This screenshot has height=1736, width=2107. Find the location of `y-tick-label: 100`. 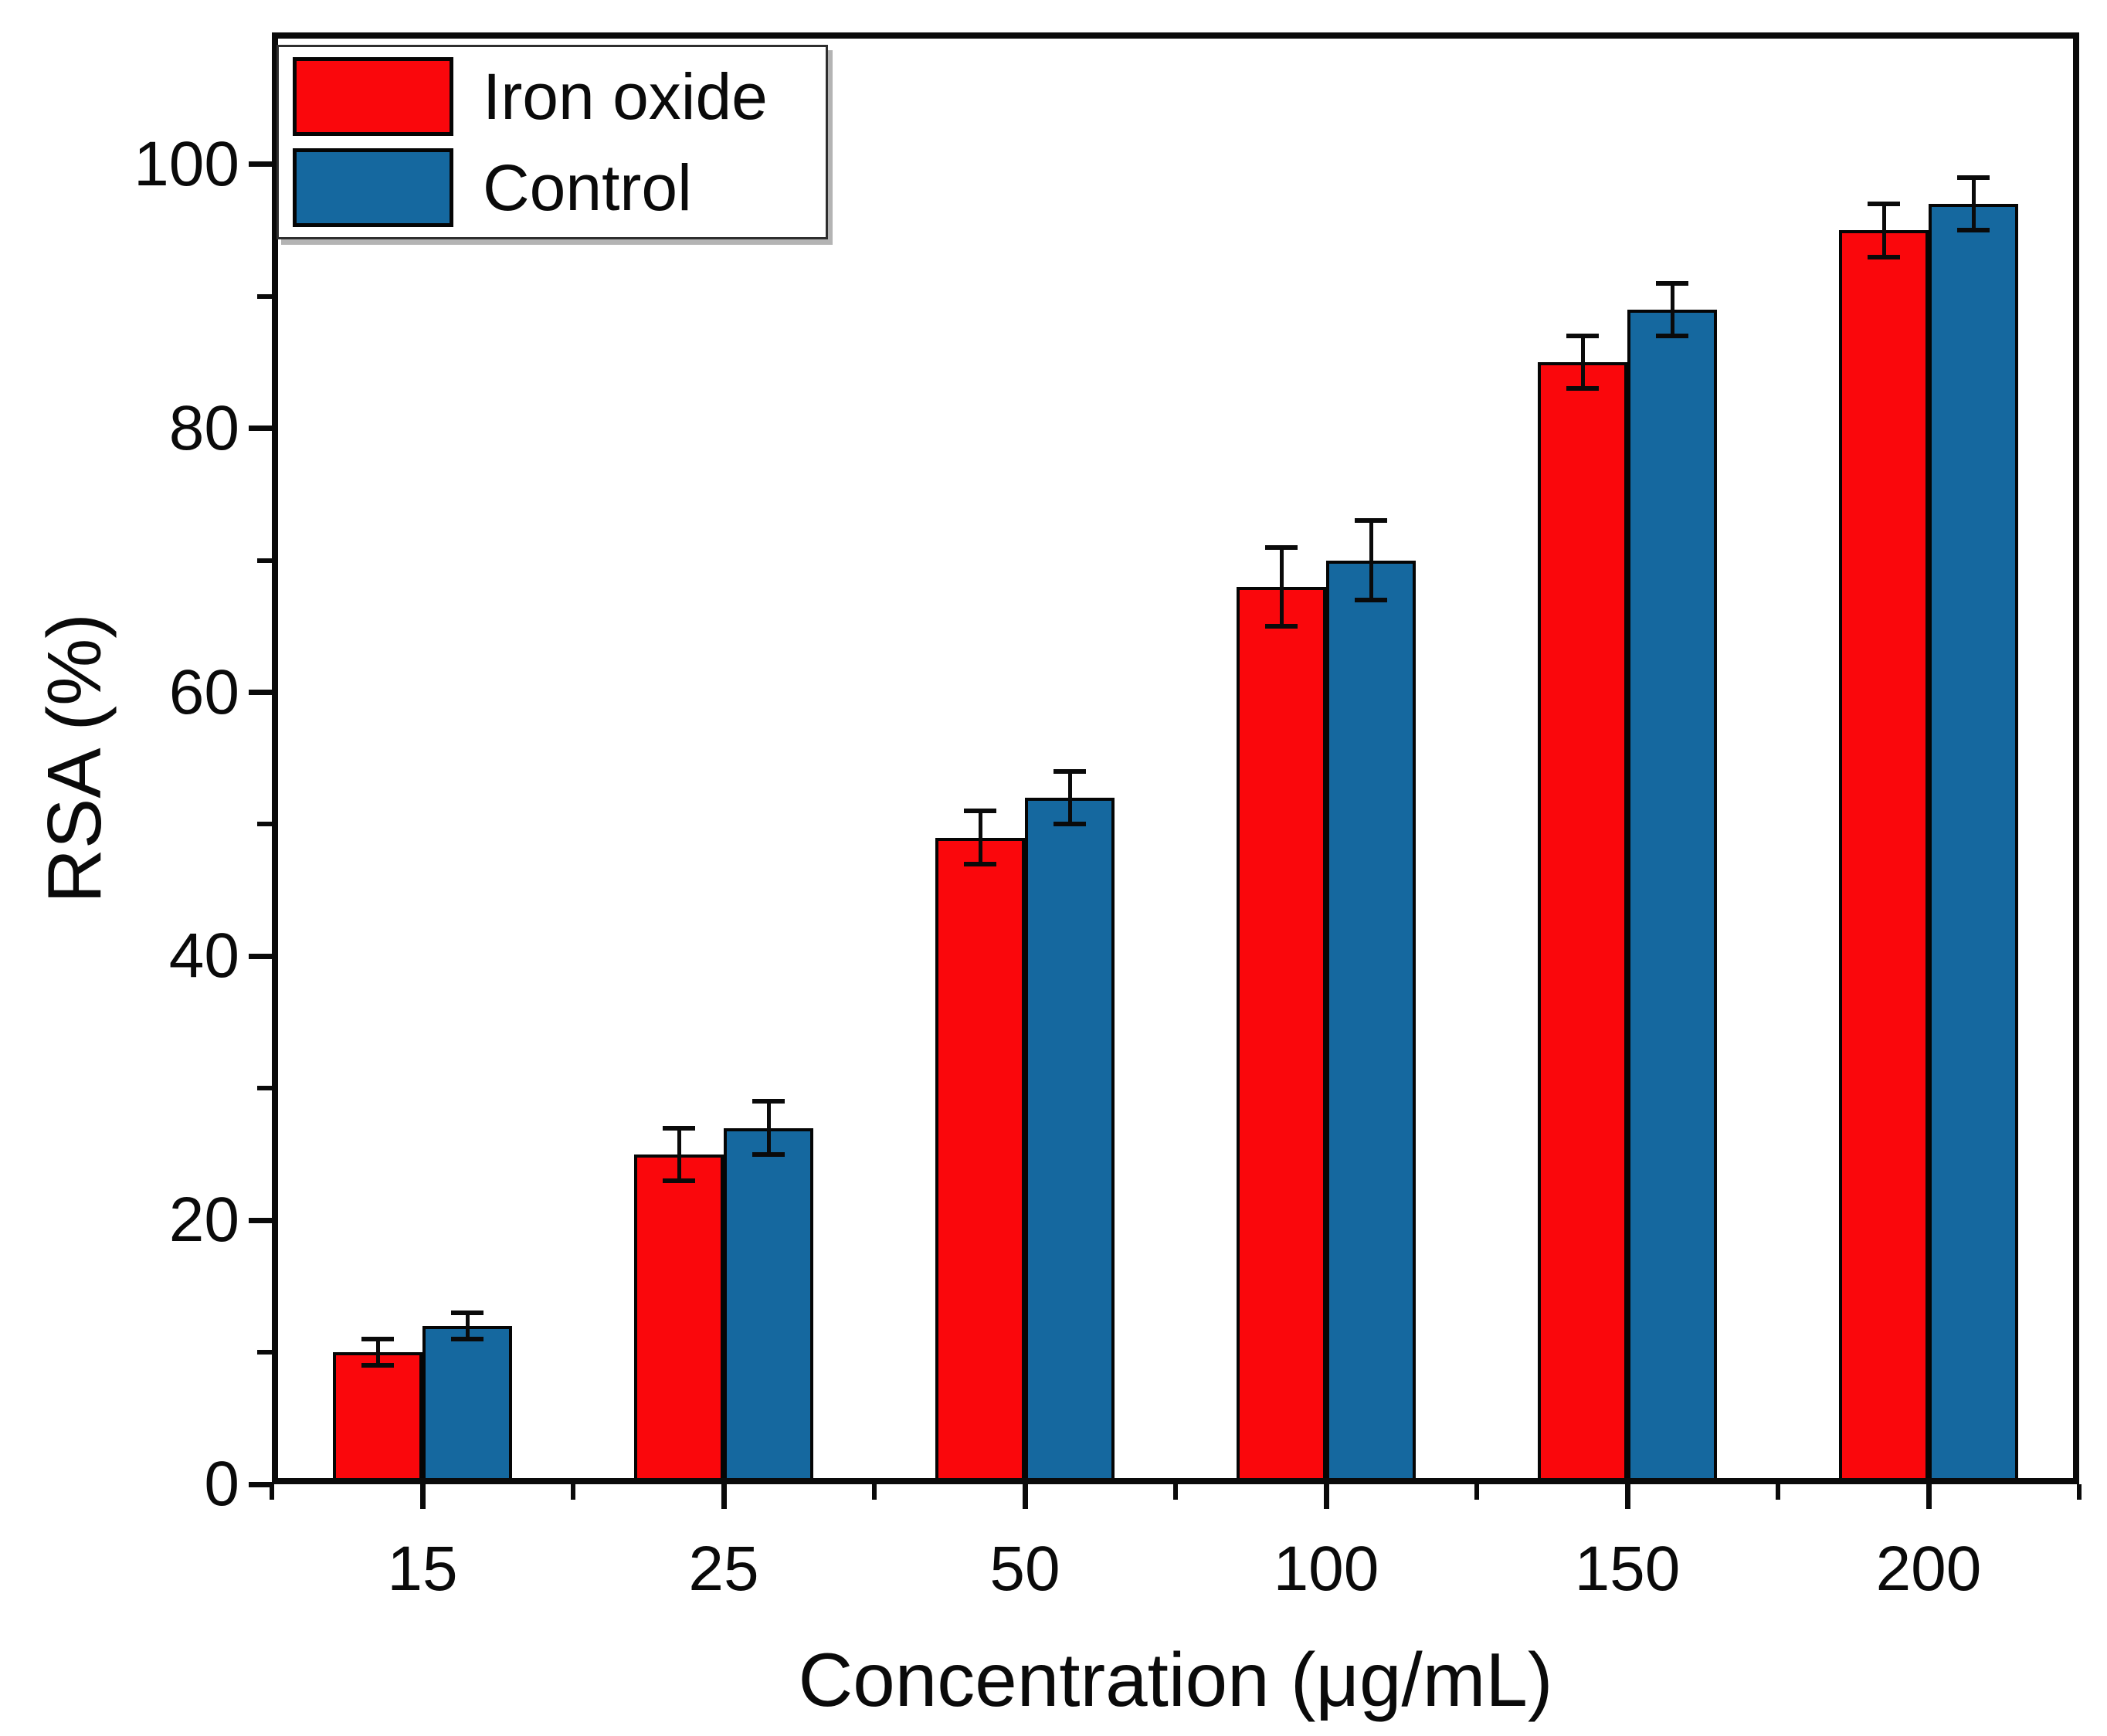

y-tick-label: 100 is located at coordinates (186, 163).